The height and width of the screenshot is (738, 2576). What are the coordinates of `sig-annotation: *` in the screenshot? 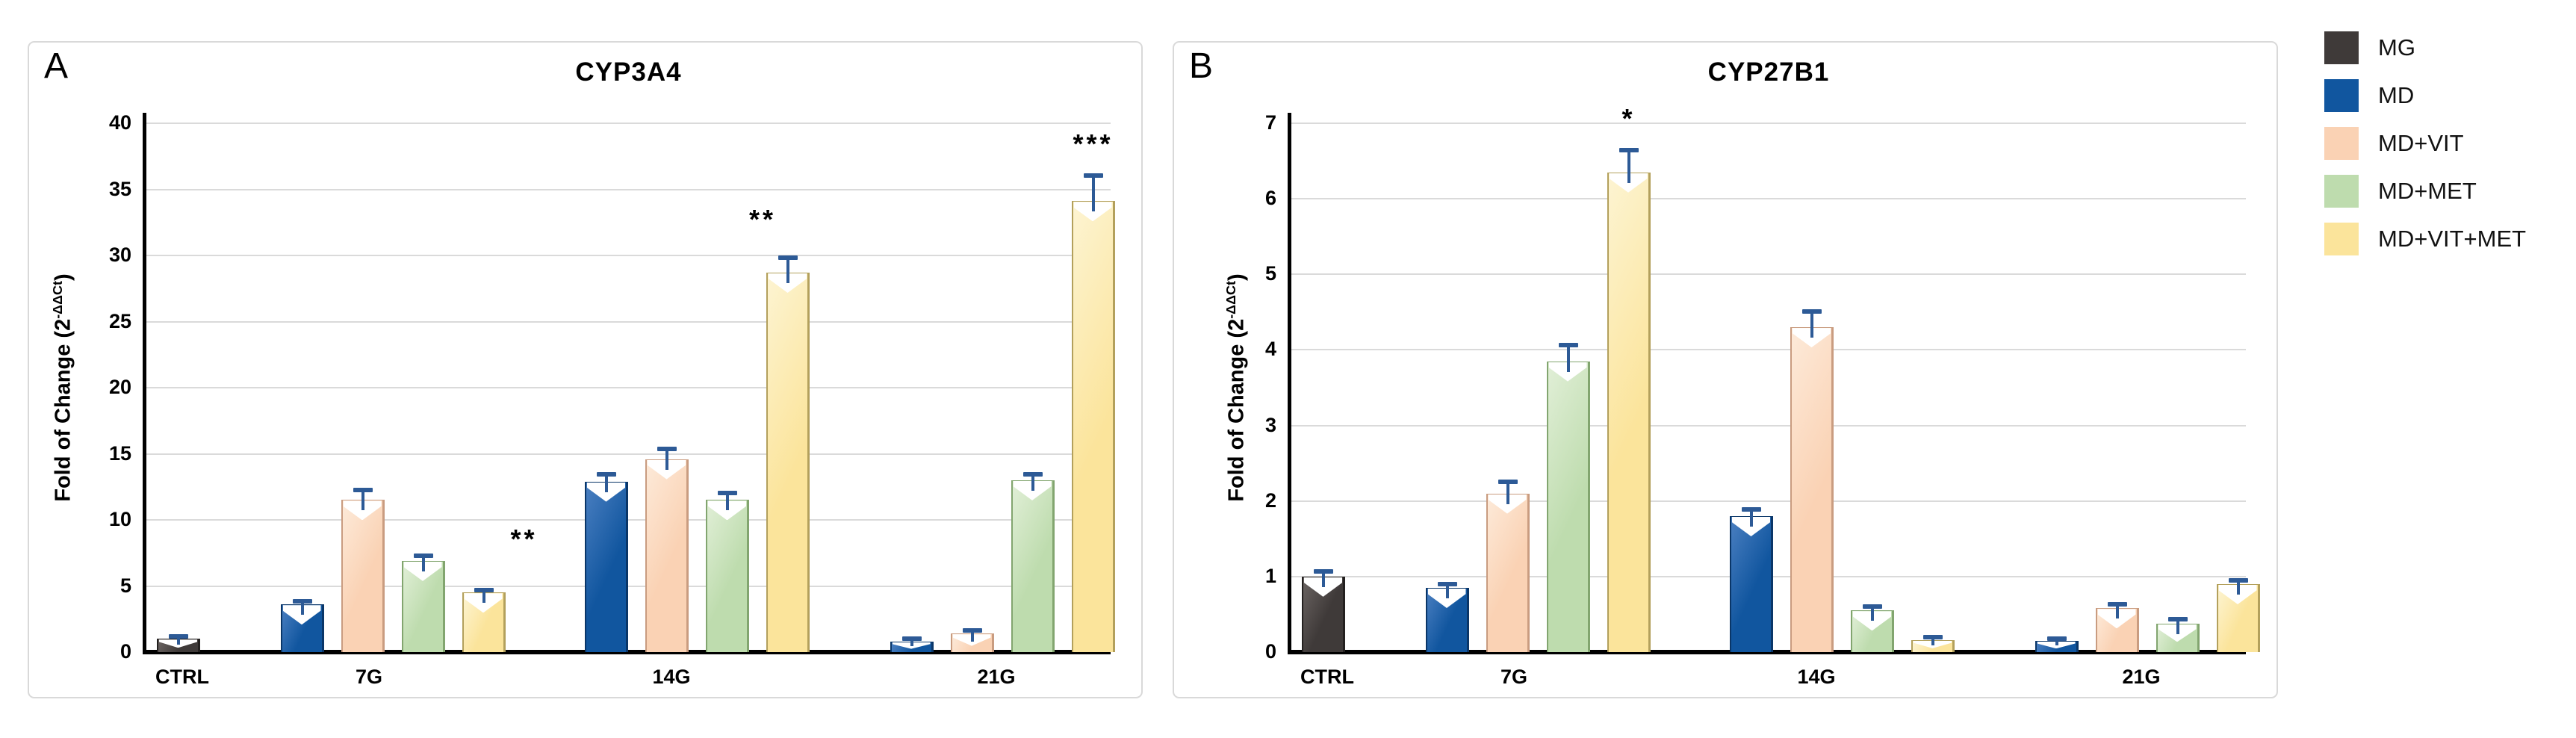 It's located at (1628, 118).